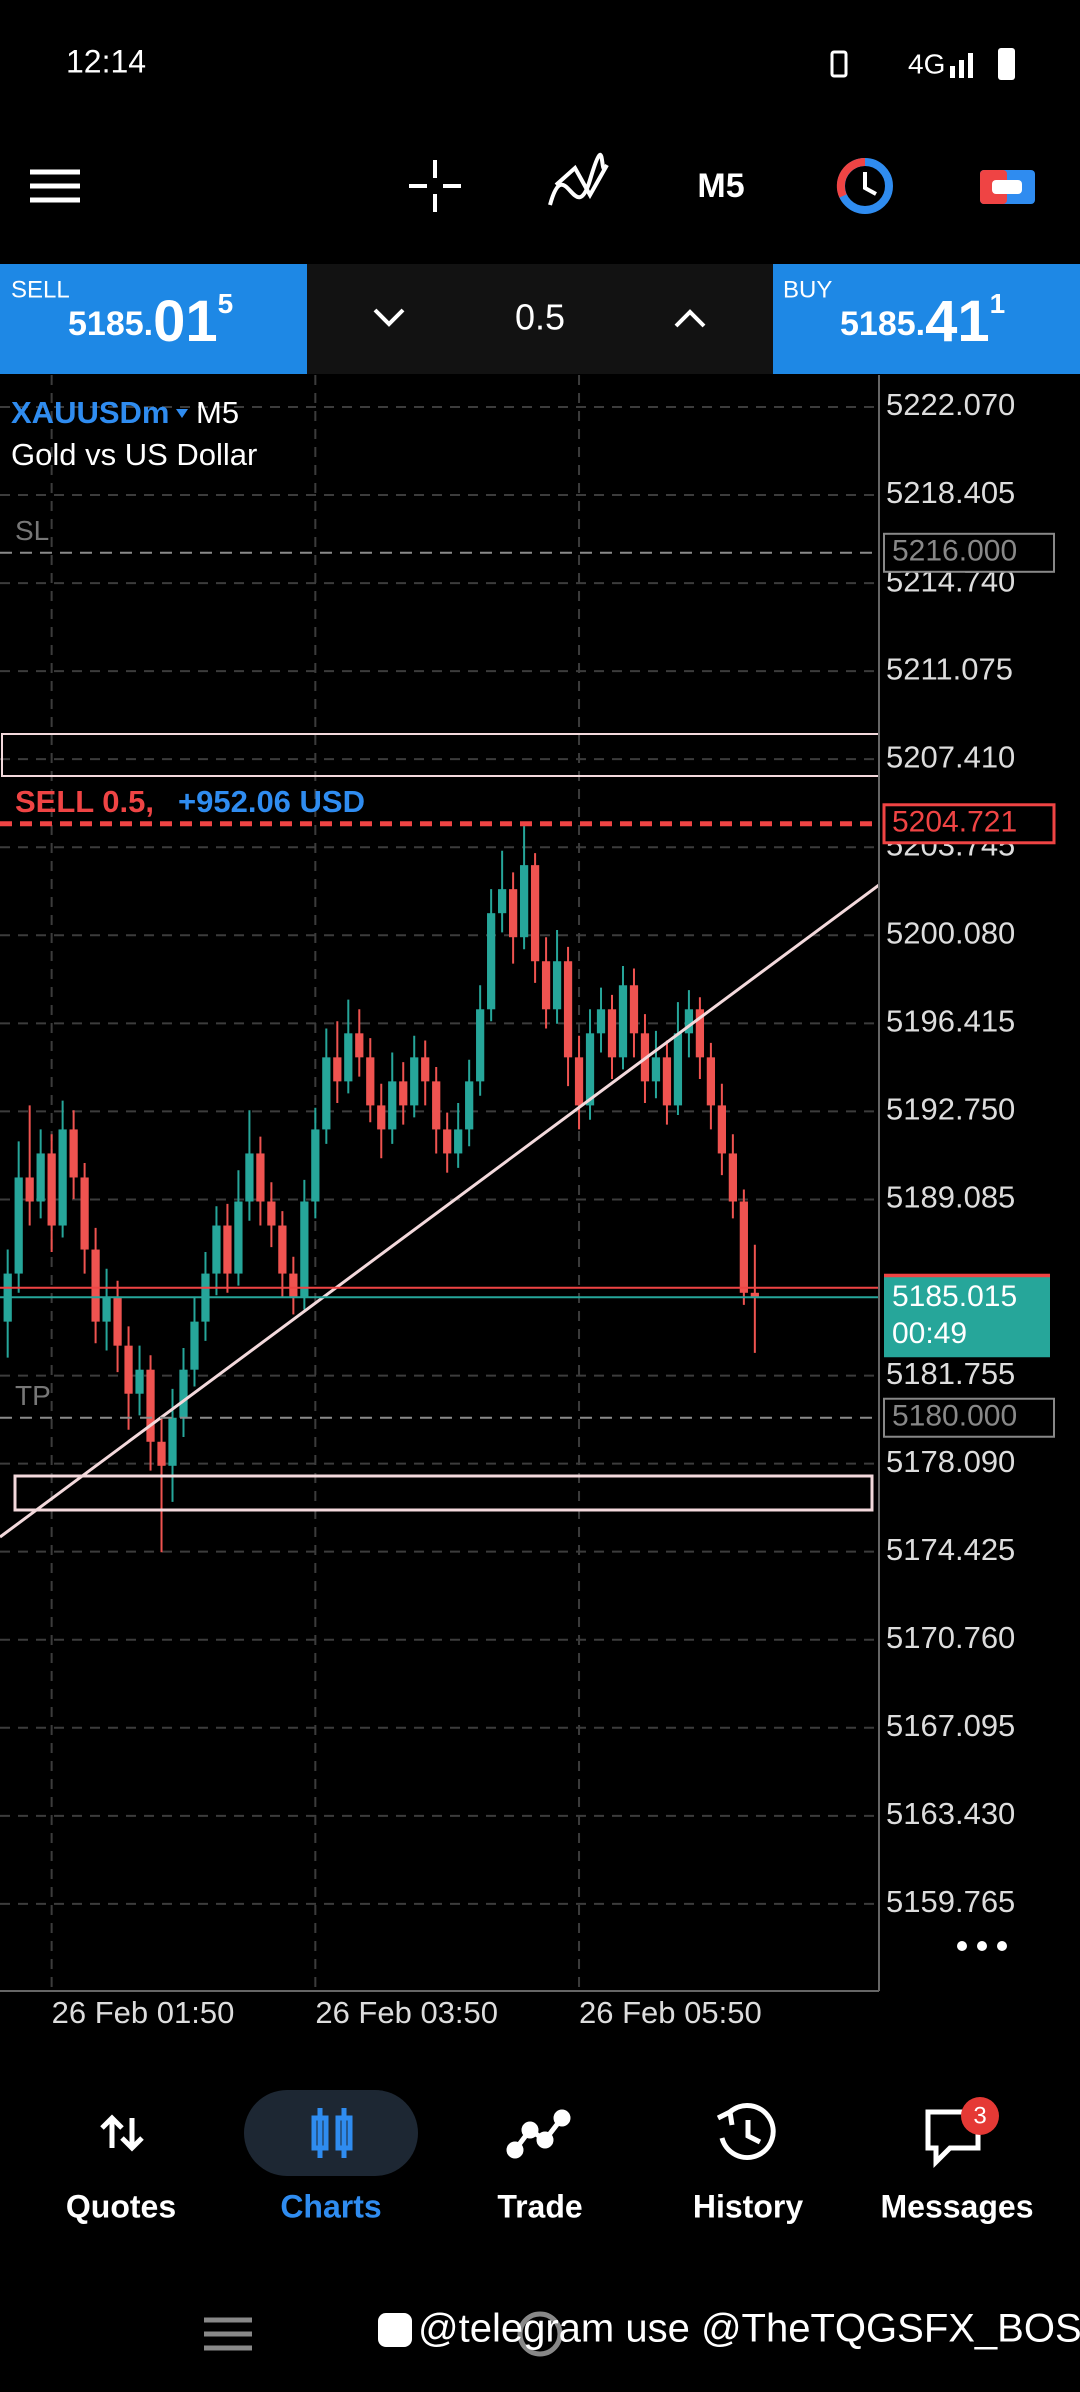  What do you see at coordinates (540, 2334) in the screenshot?
I see `system-home-button` at bounding box center [540, 2334].